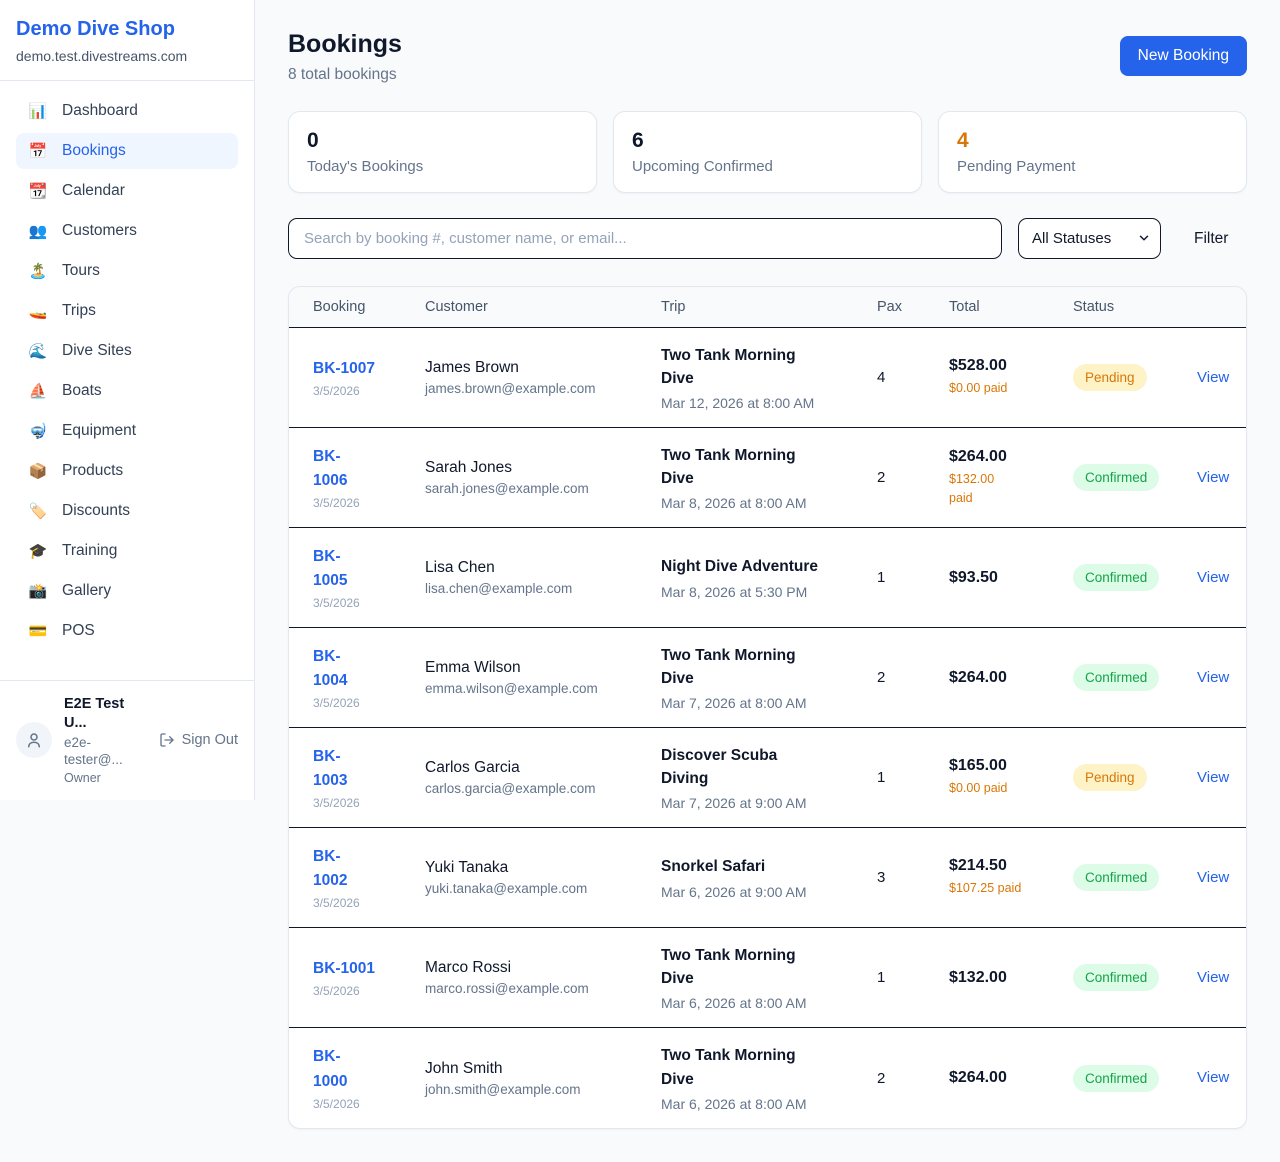  What do you see at coordinates (127, 631) in the screenshot?
I see `sidebar-item-pos: 💳 POS` at bounding box center [127, 631].